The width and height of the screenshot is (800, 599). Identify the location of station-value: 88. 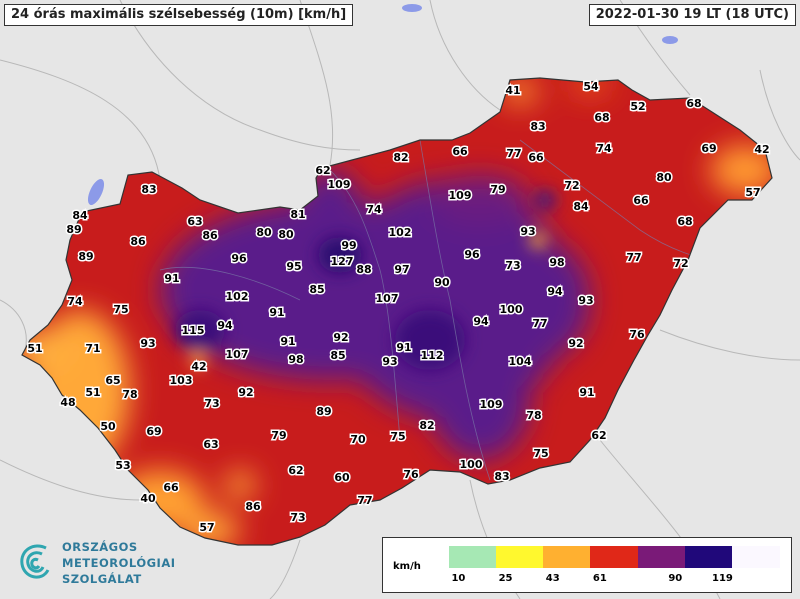
(363, 269).